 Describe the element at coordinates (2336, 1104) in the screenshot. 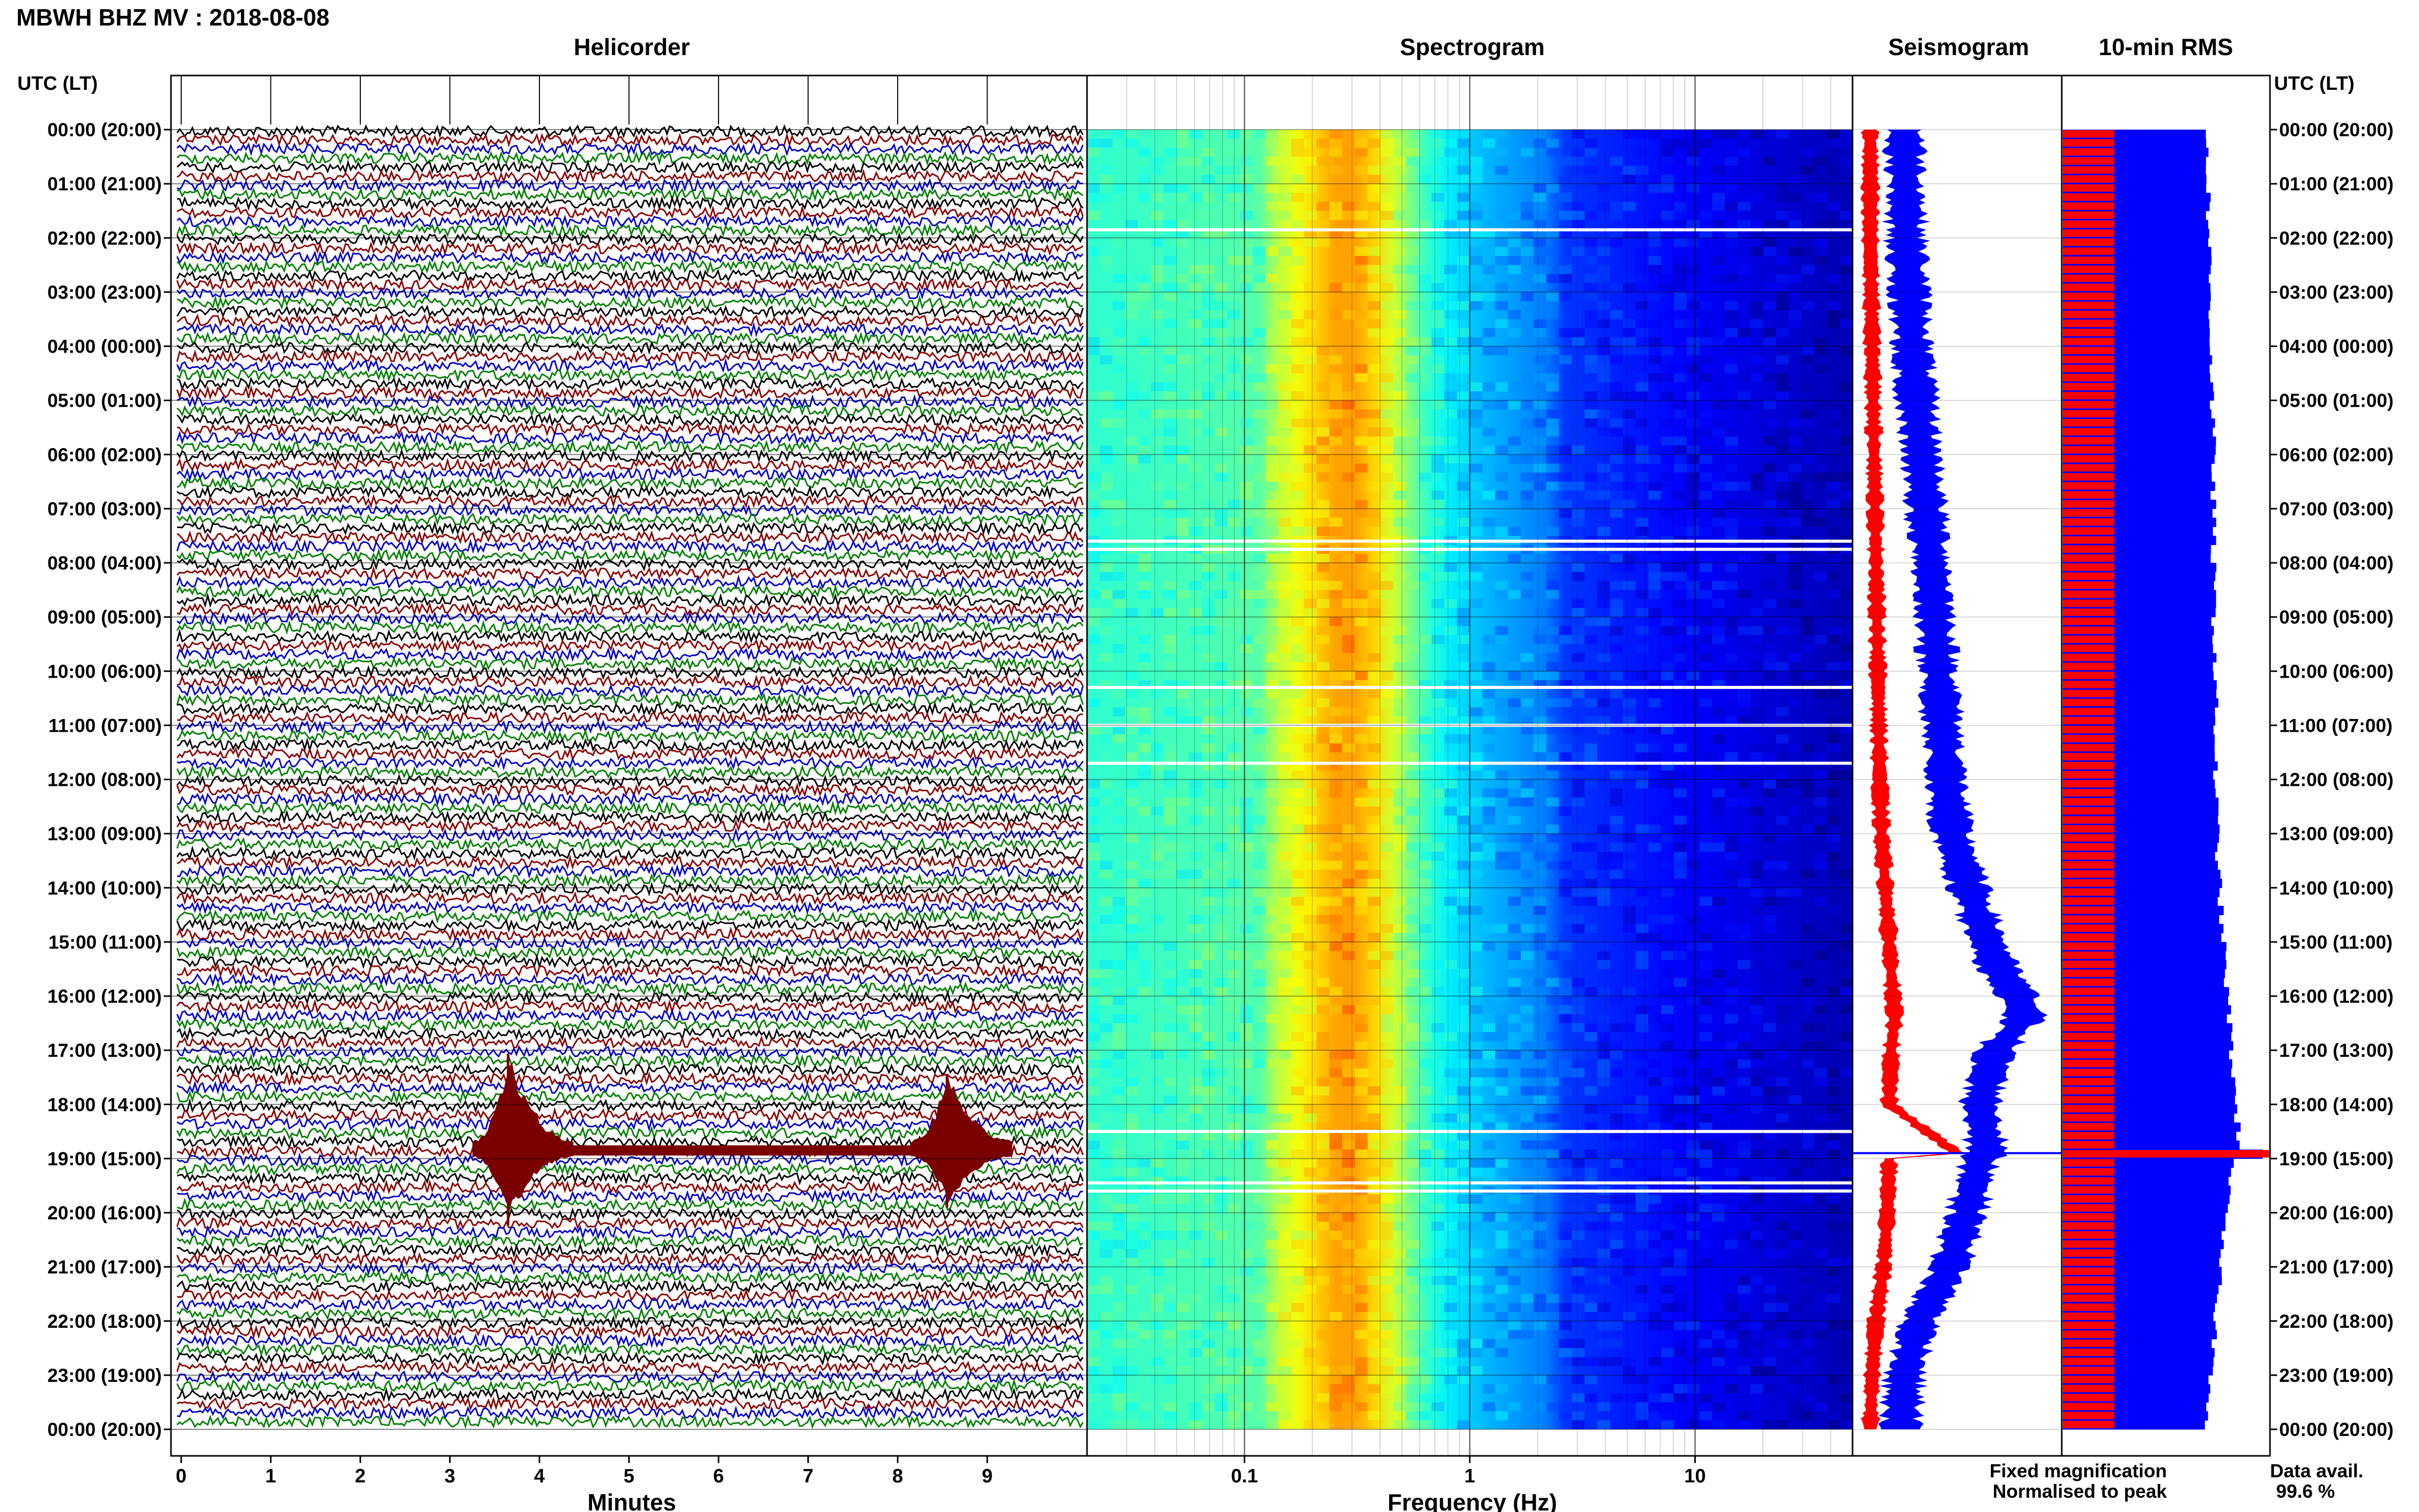

I see `time-tick-label-right: 18:00 (14:00)` at that location.